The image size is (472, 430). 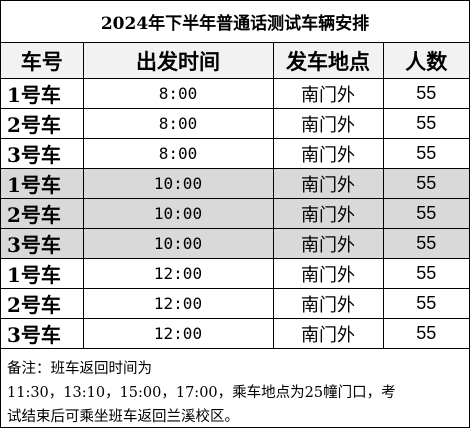 I want to click on sheet-title: 2024年下半年普通话测试车辆安排, so click(x=235, y=22).